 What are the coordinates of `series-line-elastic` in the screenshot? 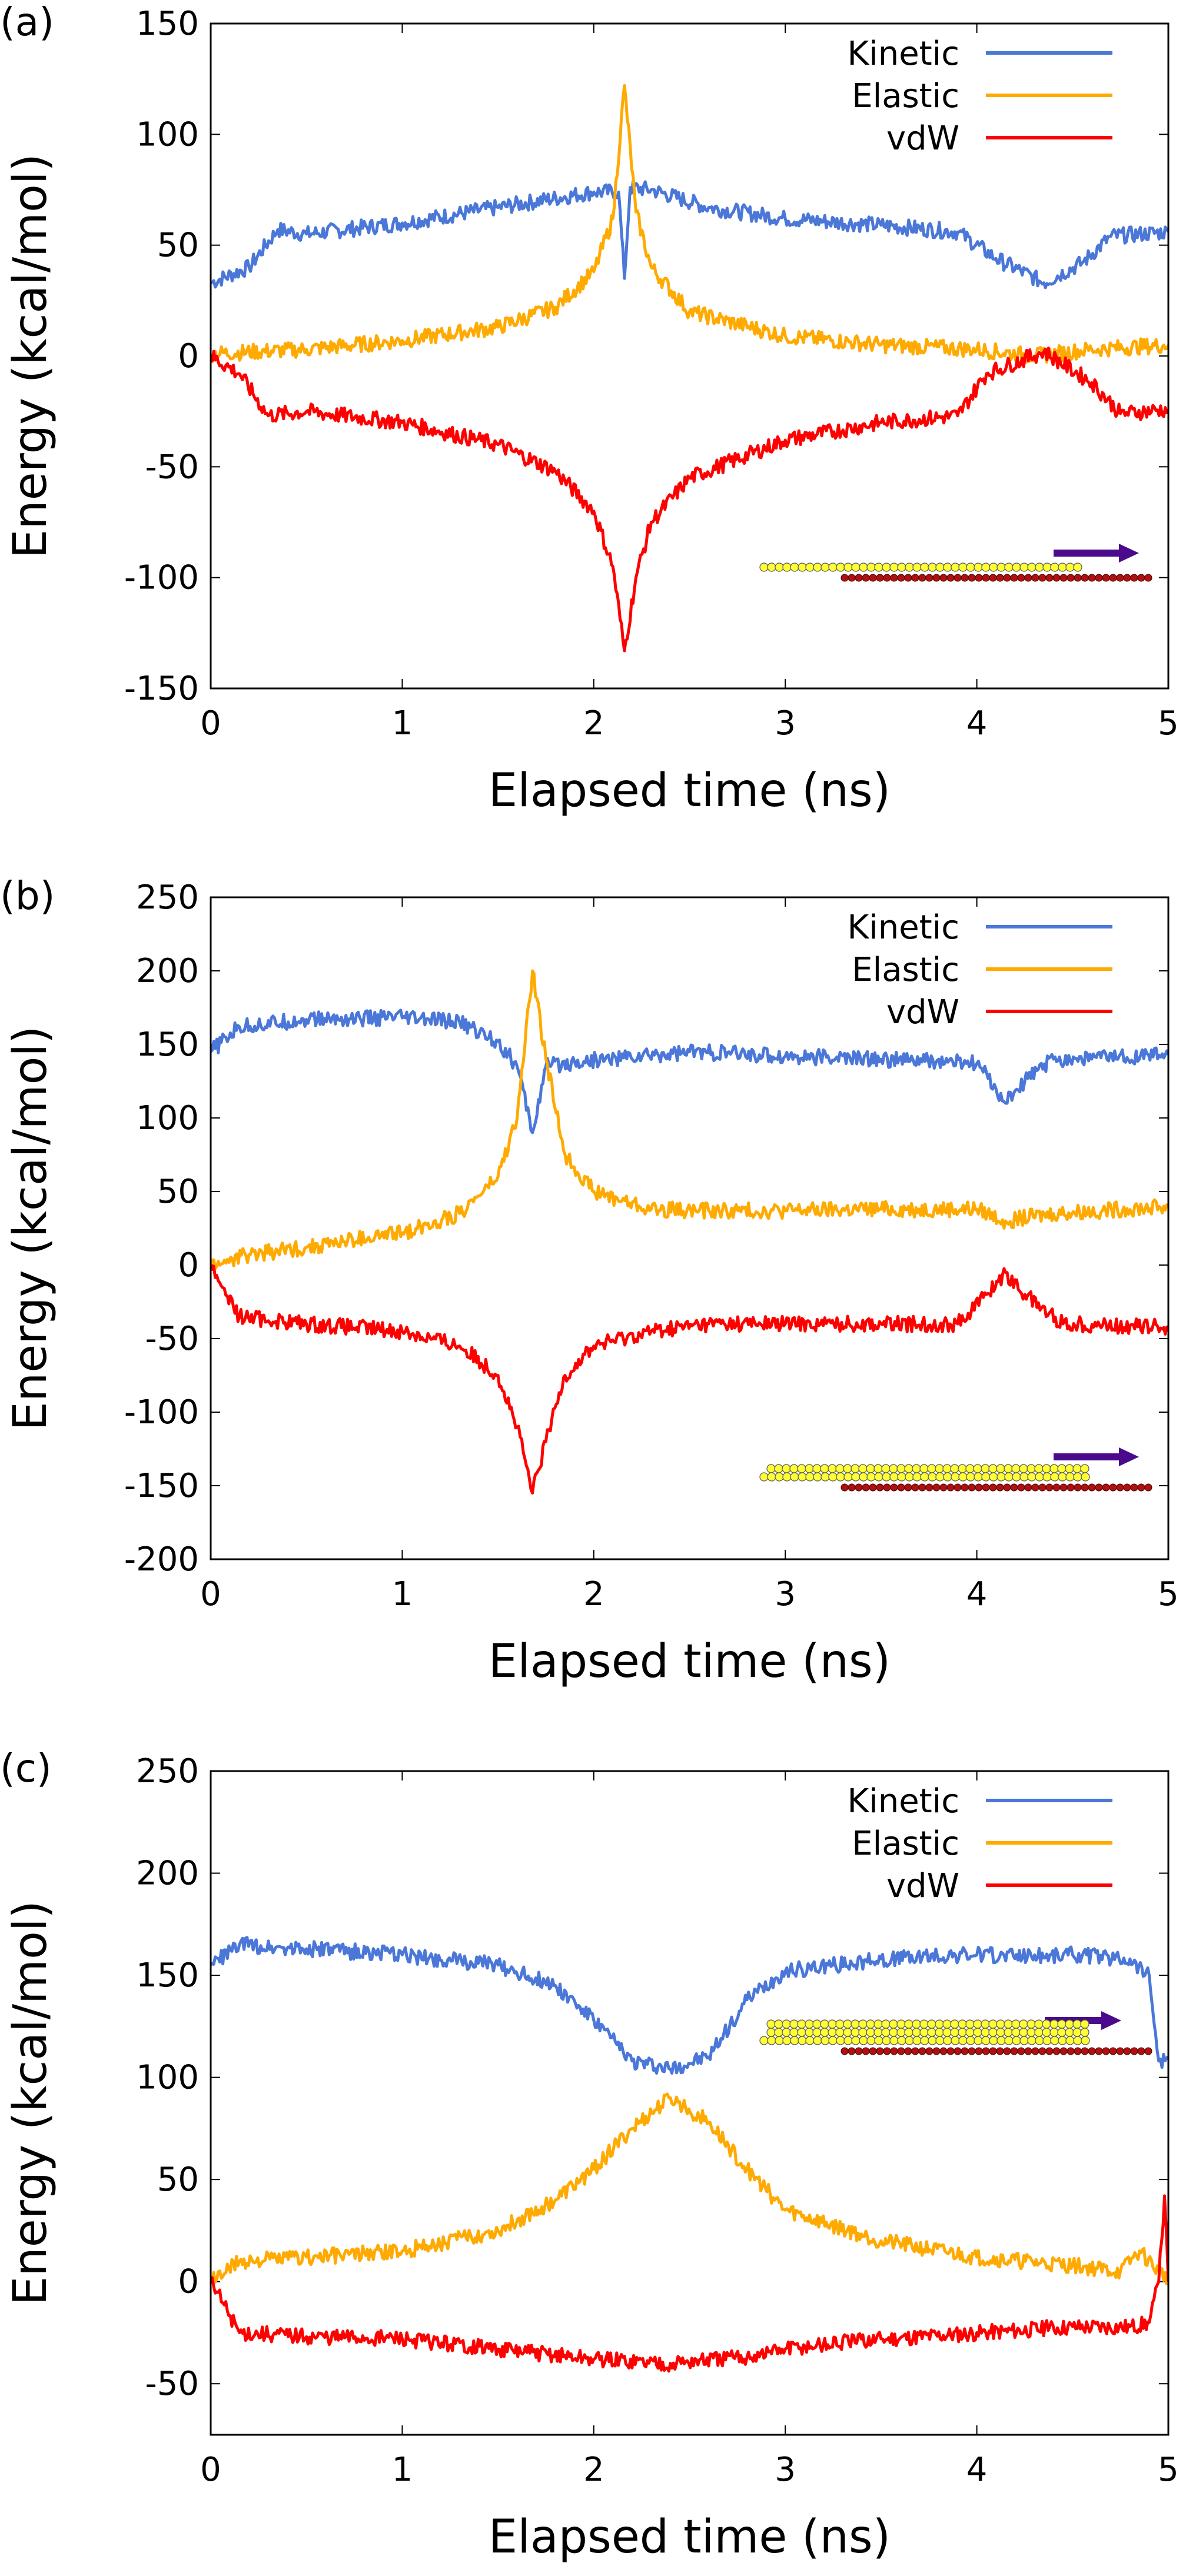 It's located at (690, 2189).